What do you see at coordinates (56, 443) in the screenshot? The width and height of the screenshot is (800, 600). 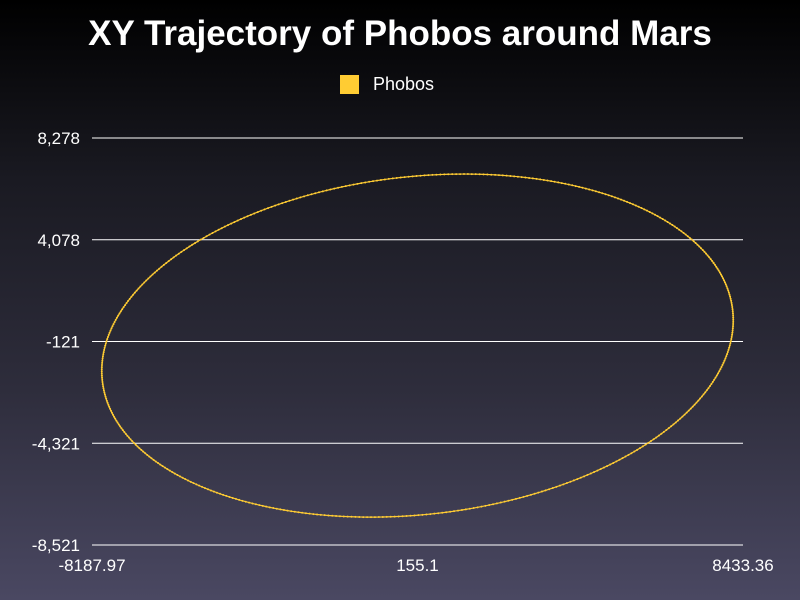 I see `y-tick-label: -4,321` at bounding box center [56, 443].